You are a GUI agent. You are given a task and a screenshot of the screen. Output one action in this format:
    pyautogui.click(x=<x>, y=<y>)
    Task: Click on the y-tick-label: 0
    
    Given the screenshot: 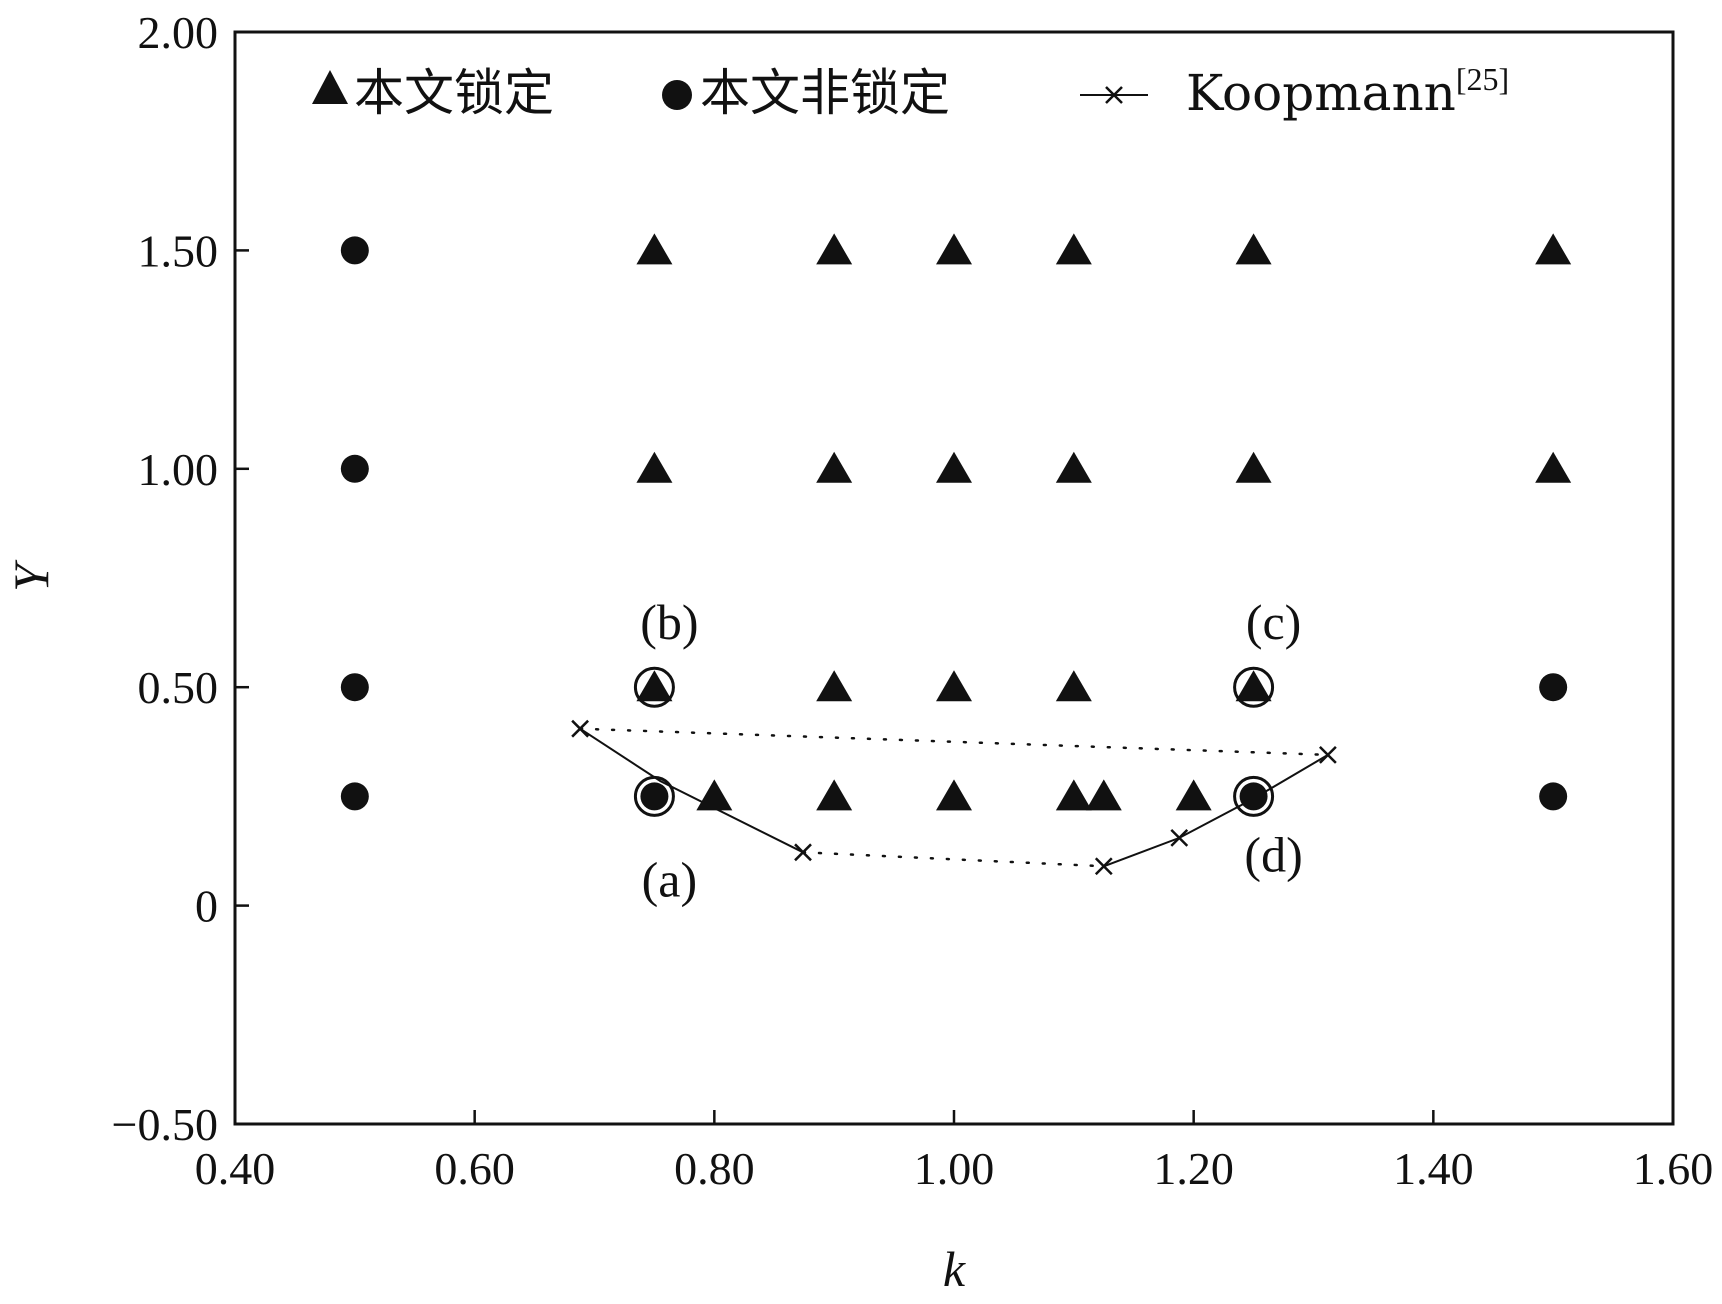 What is the action you would take?
    pyautogui.click(x=206, y=906)
    